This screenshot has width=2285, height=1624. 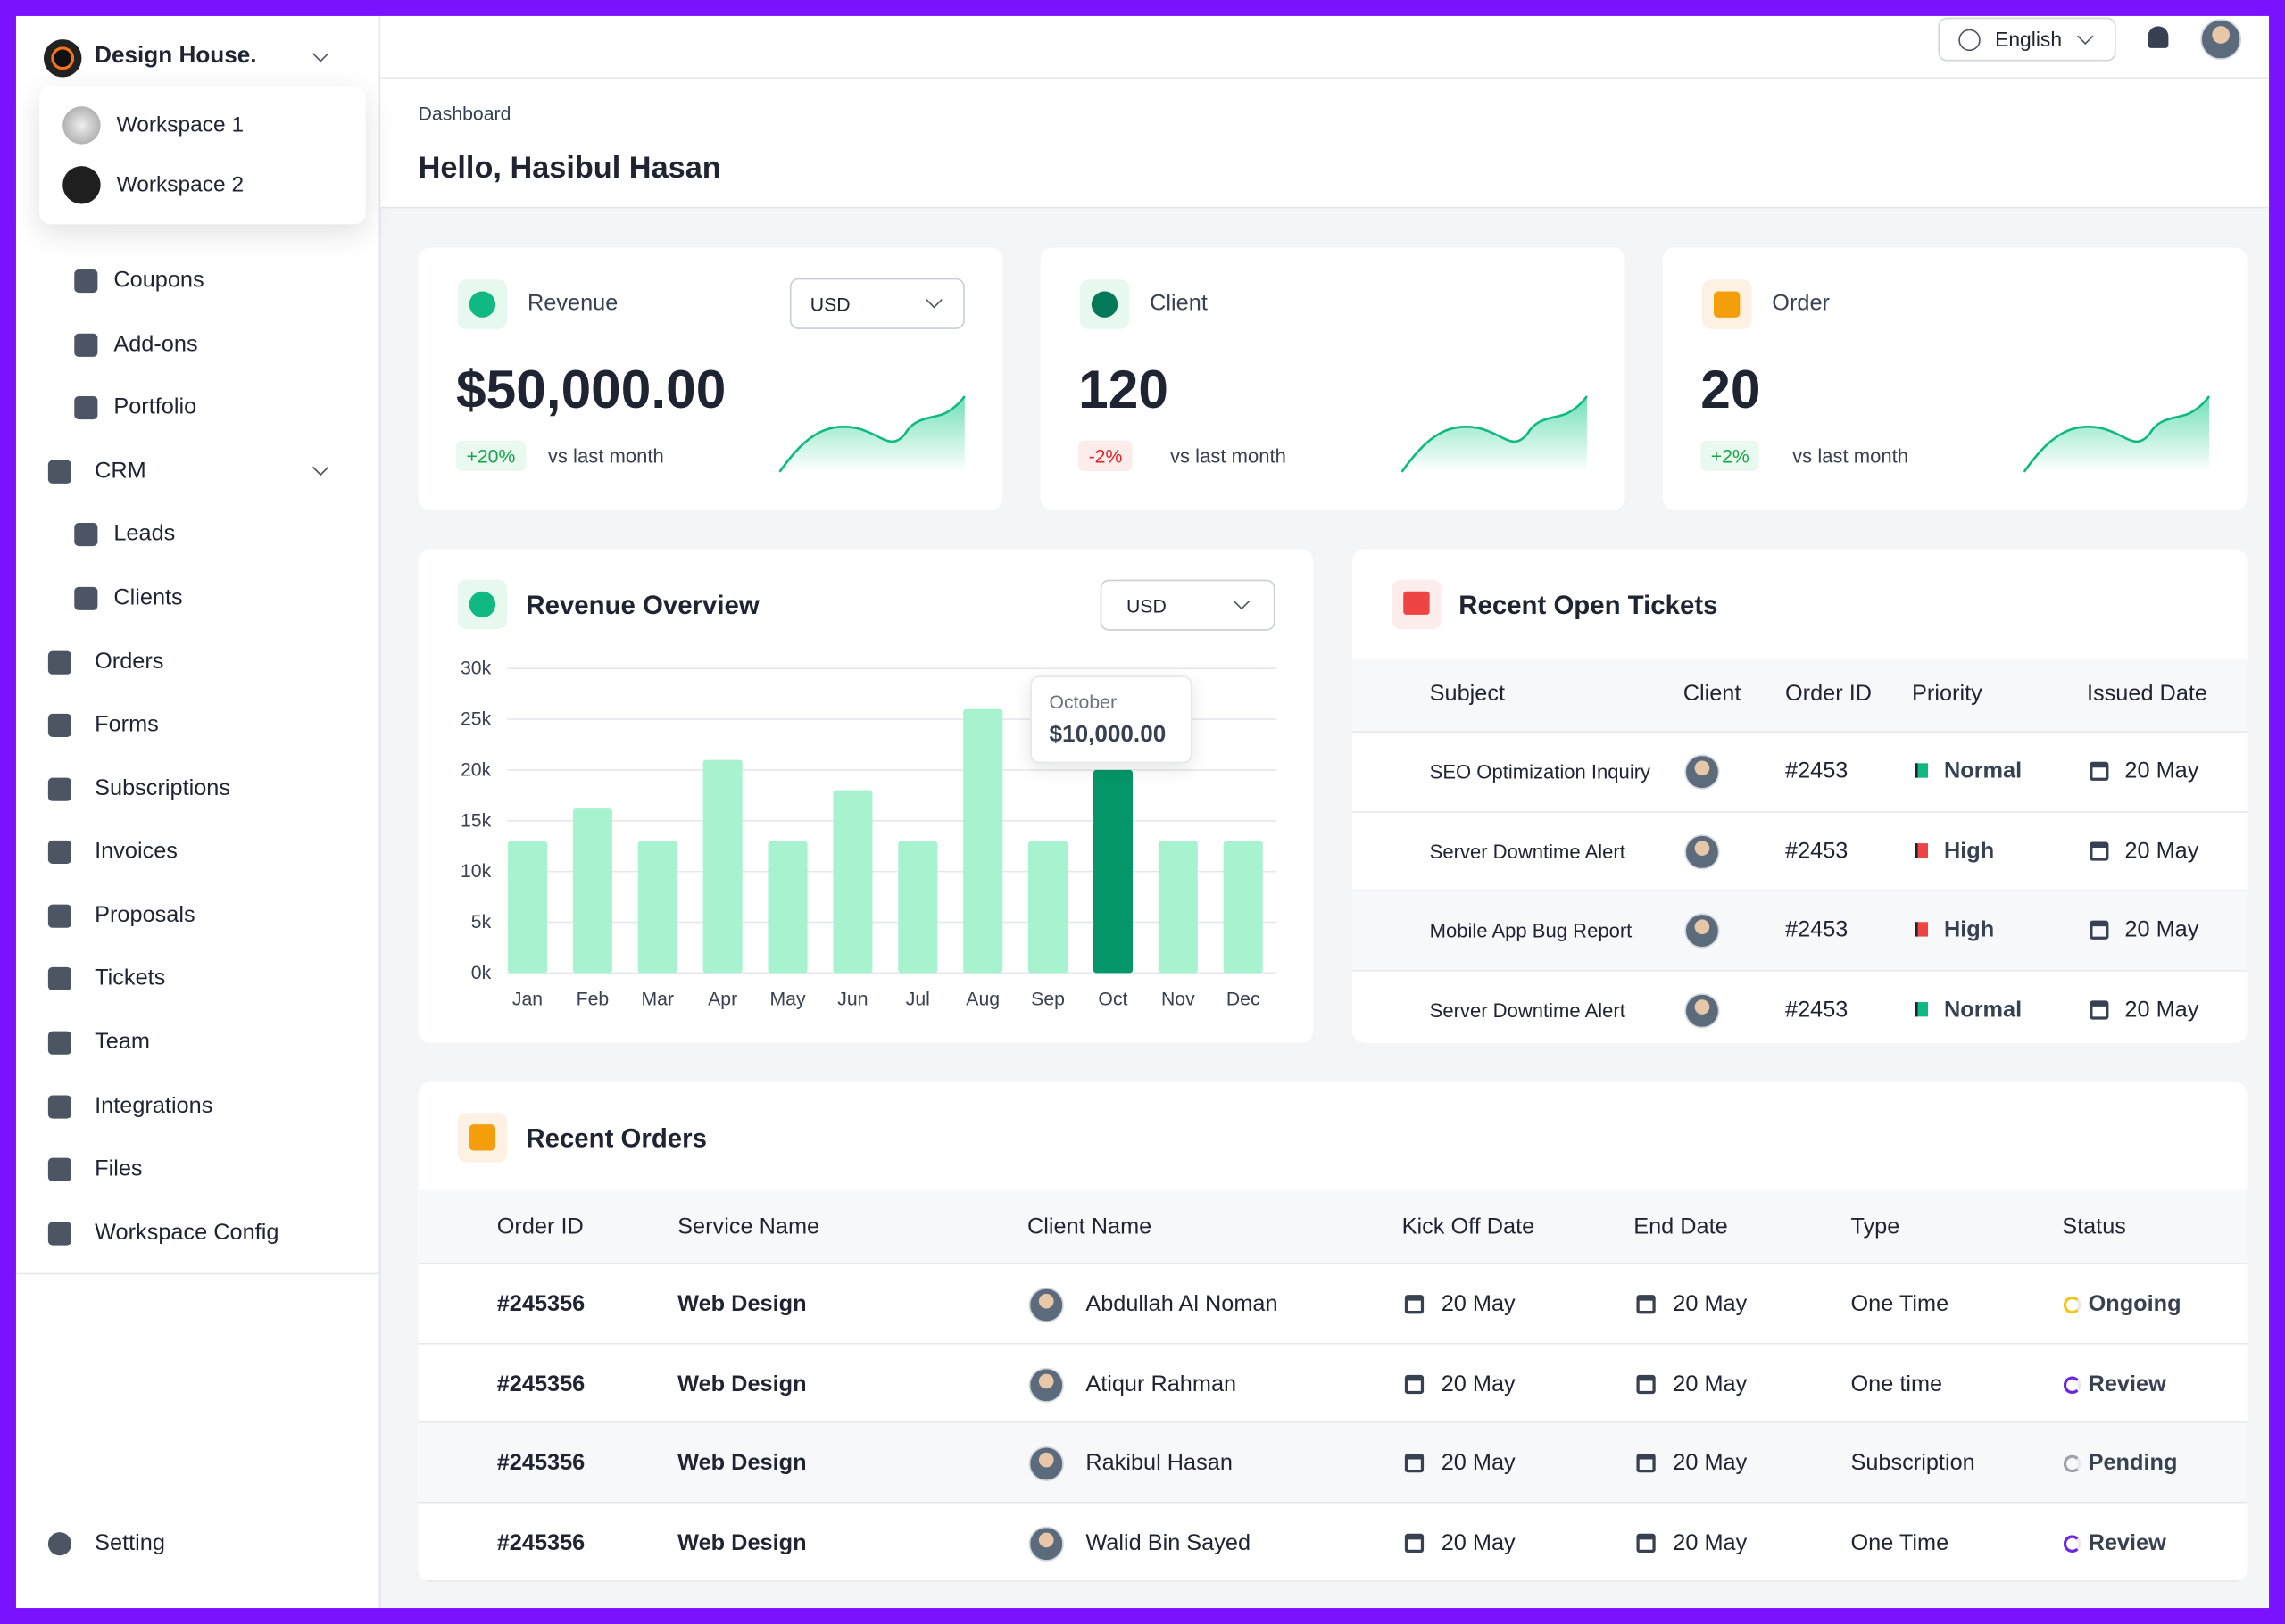 I want to click on nav-item: Invoices, so click(x=136, y=851).